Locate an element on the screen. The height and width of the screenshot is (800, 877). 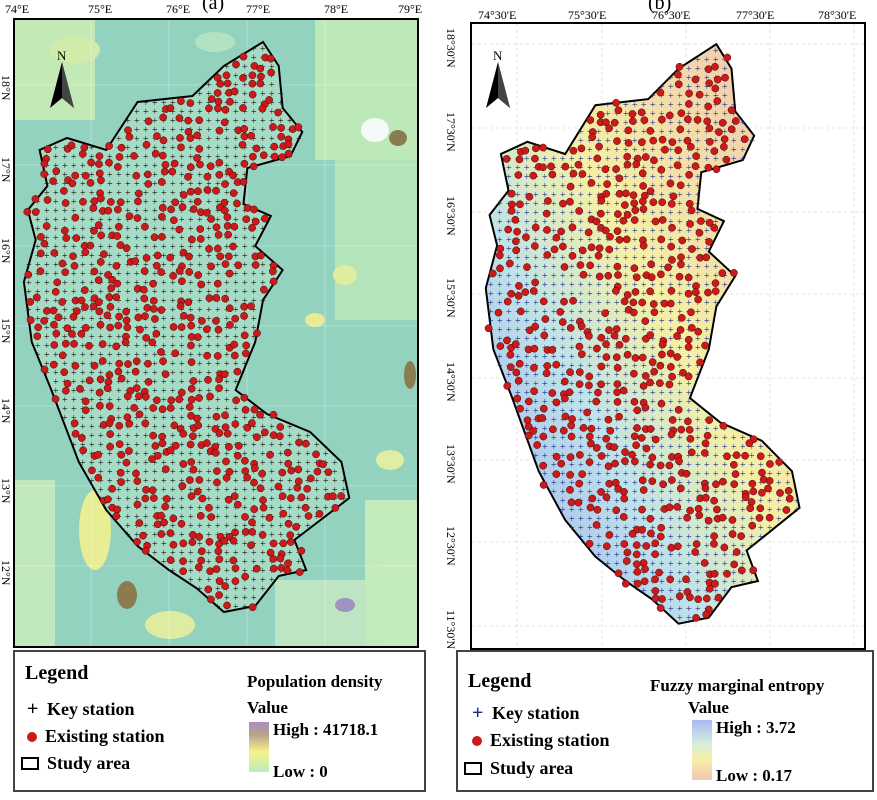
north-arrow: N is located at coordinates (62, 78).